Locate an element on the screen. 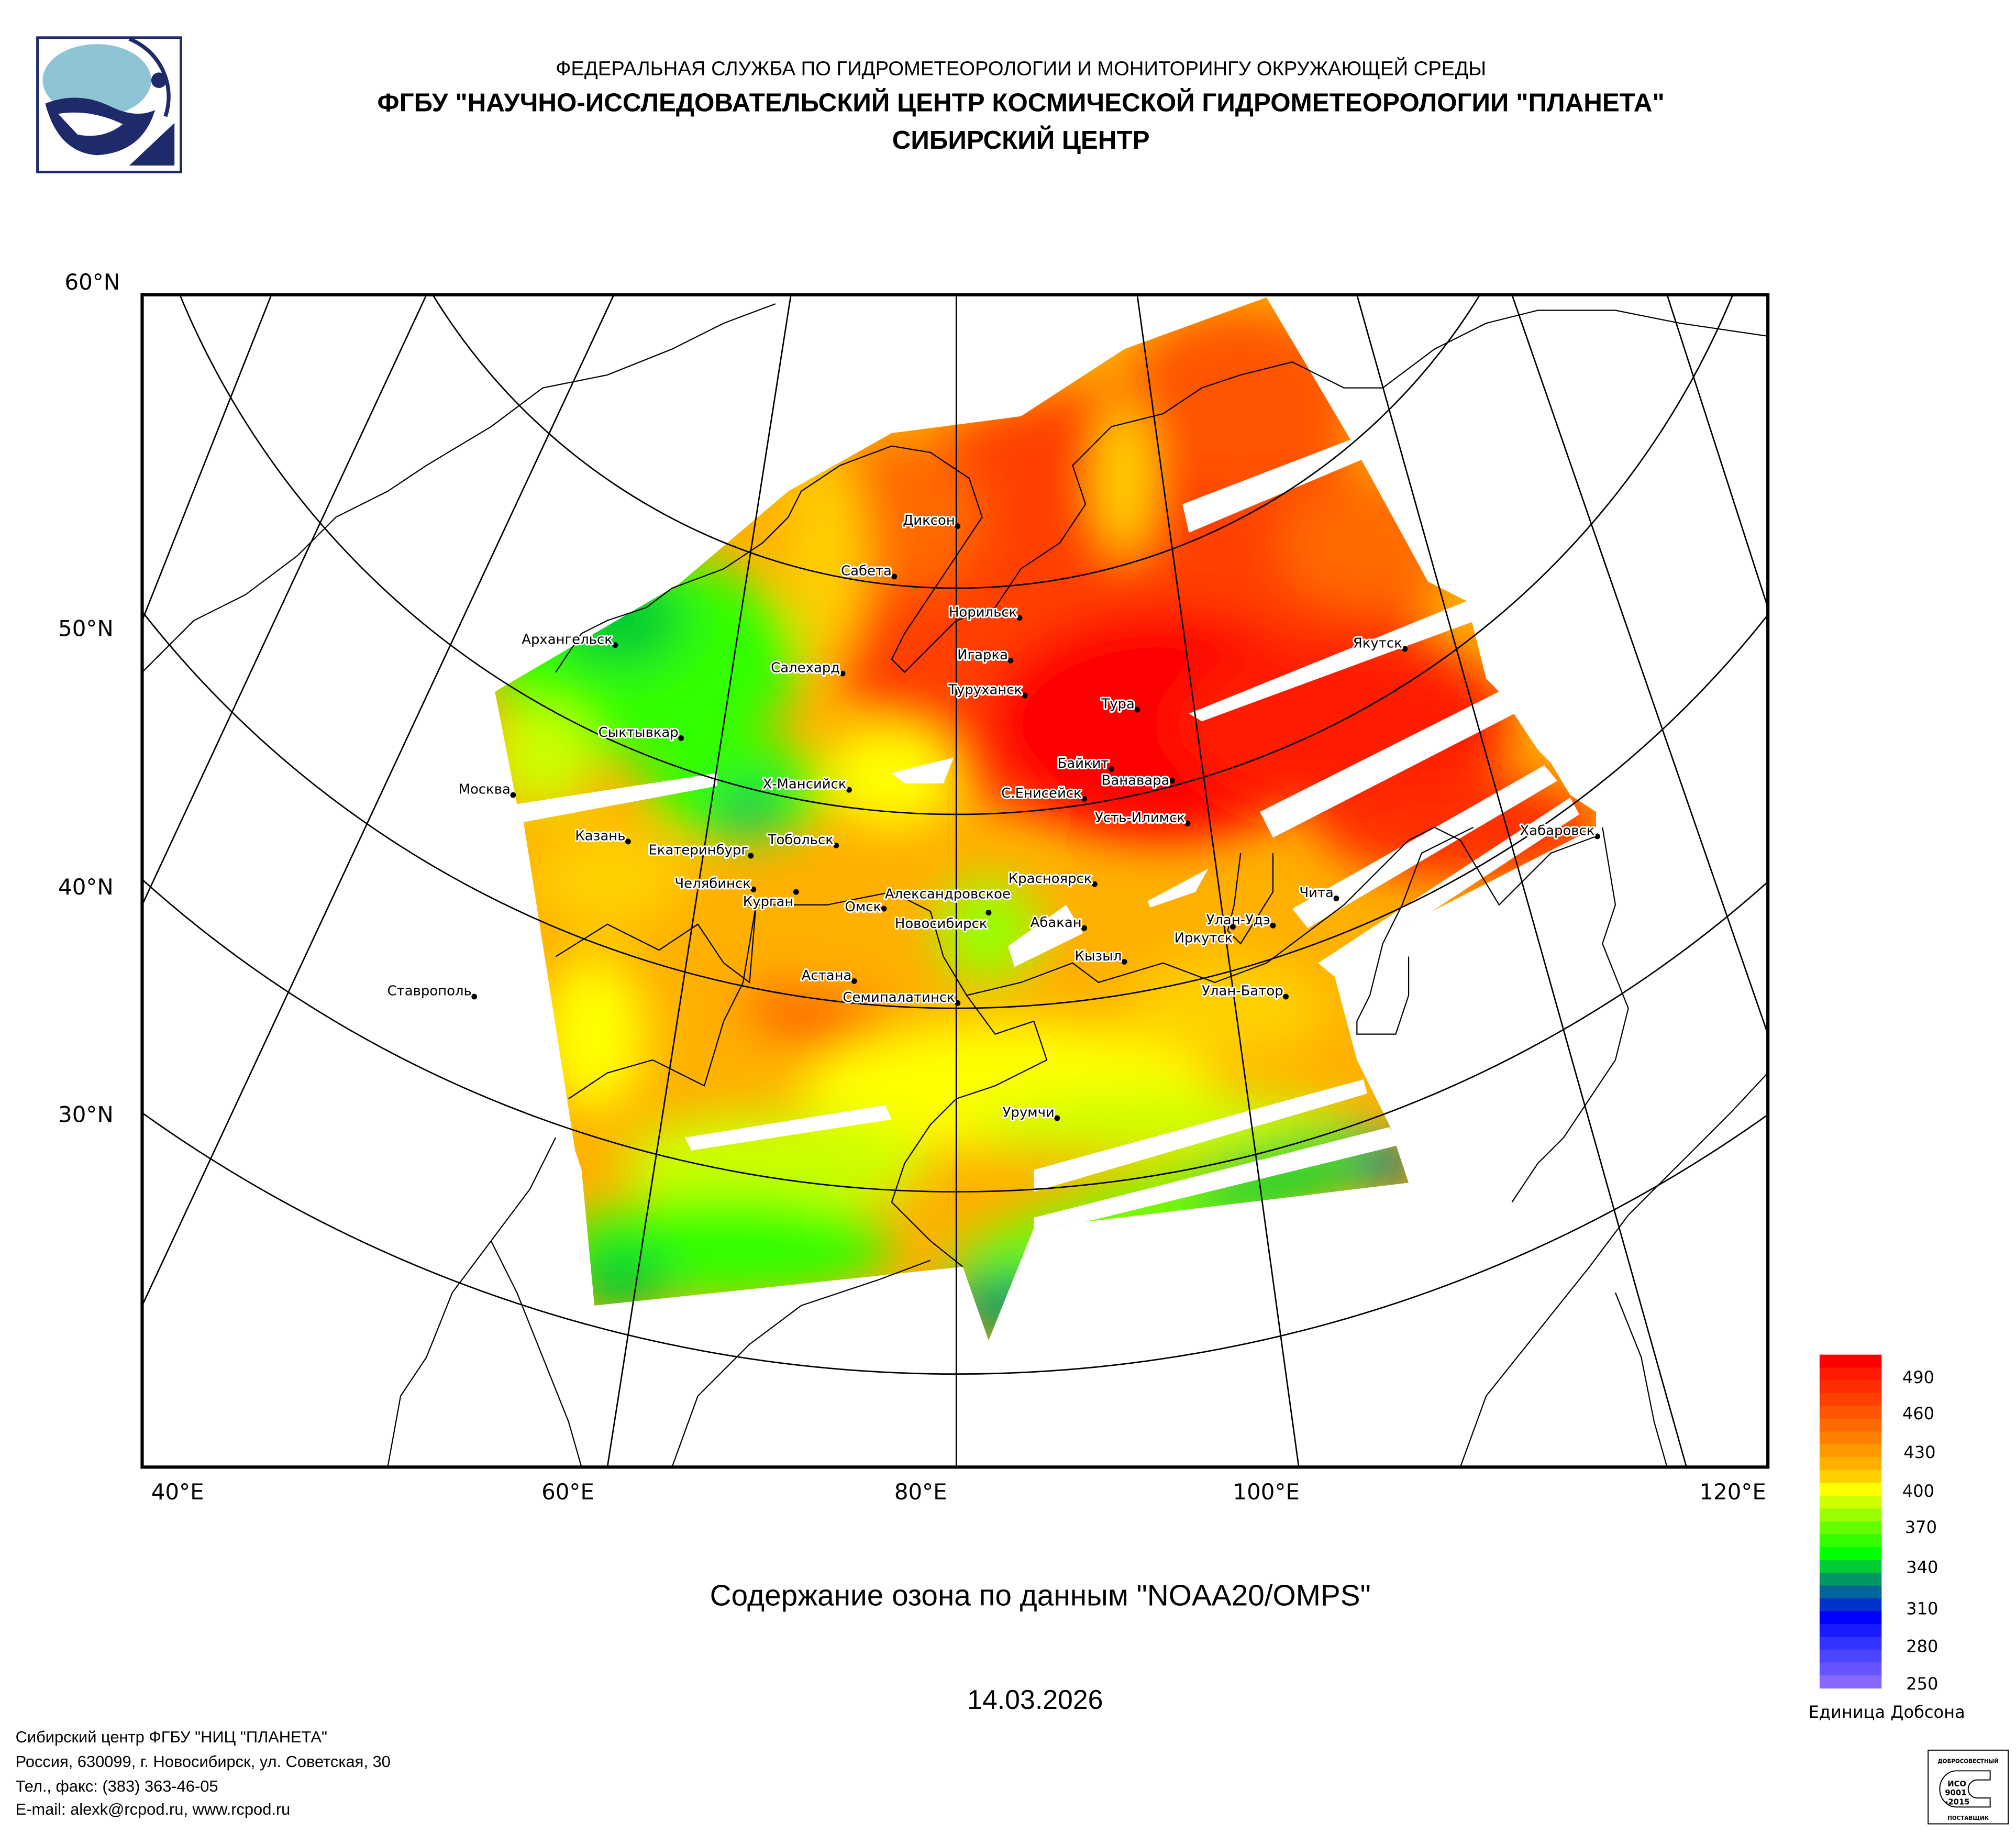  city-abakan: Абакан is located at coordinates (1059, 922).